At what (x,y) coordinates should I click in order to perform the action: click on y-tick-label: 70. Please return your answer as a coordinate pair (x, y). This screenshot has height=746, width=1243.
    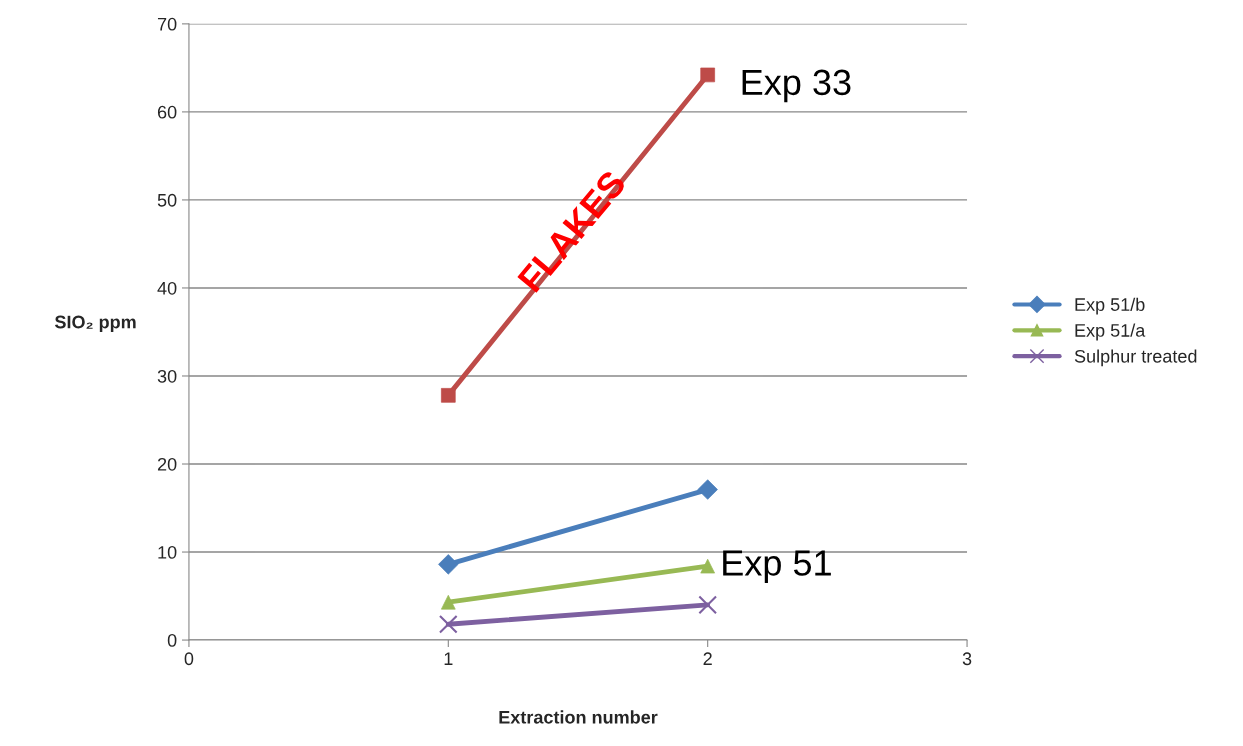
    Looking at the image, I should click on (167, 24).